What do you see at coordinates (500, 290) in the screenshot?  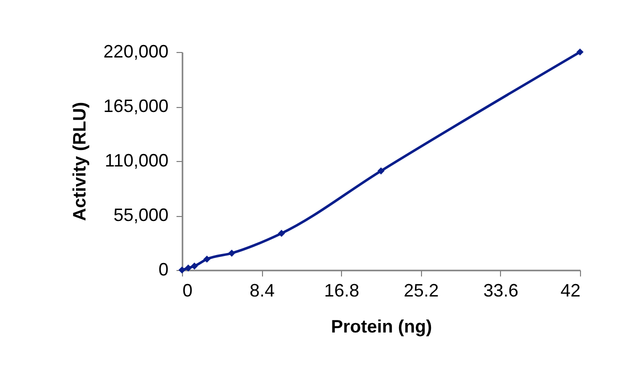 I see `x-tick-label: 33.6` at bounding box center [500, 290].